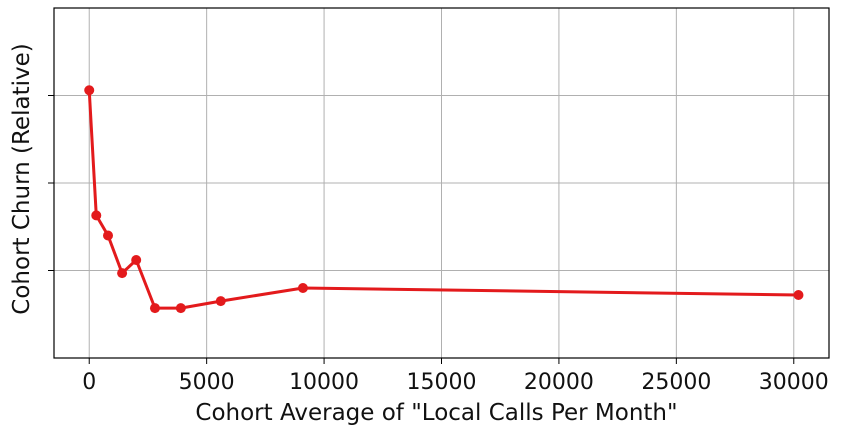 This screenshot has width=841, height=425. I want to click on x-tick-label: 5000, so click(207, 382).